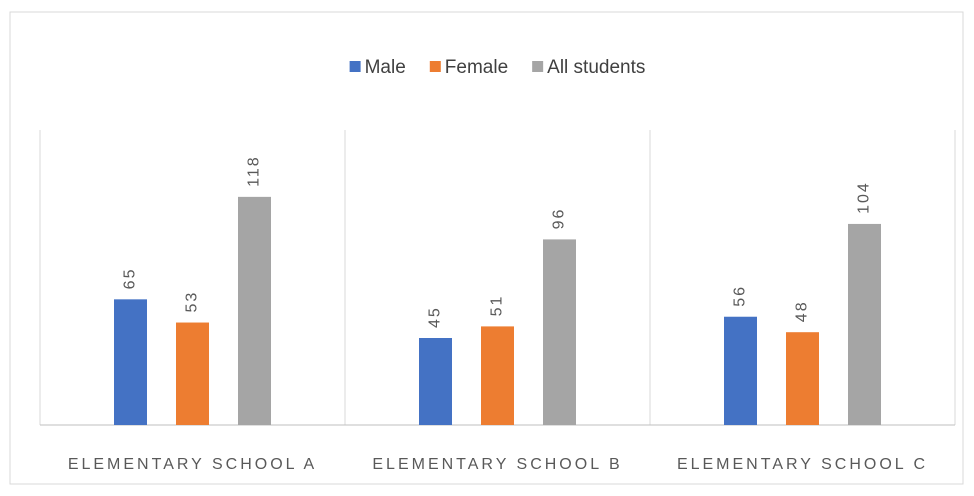 This screenshot has width=974, height=496. Describe the element at coordinates (497, 464) in the screenshot. I see `x-tick-label: ELEMENTARY SCHOOL B` at that location.